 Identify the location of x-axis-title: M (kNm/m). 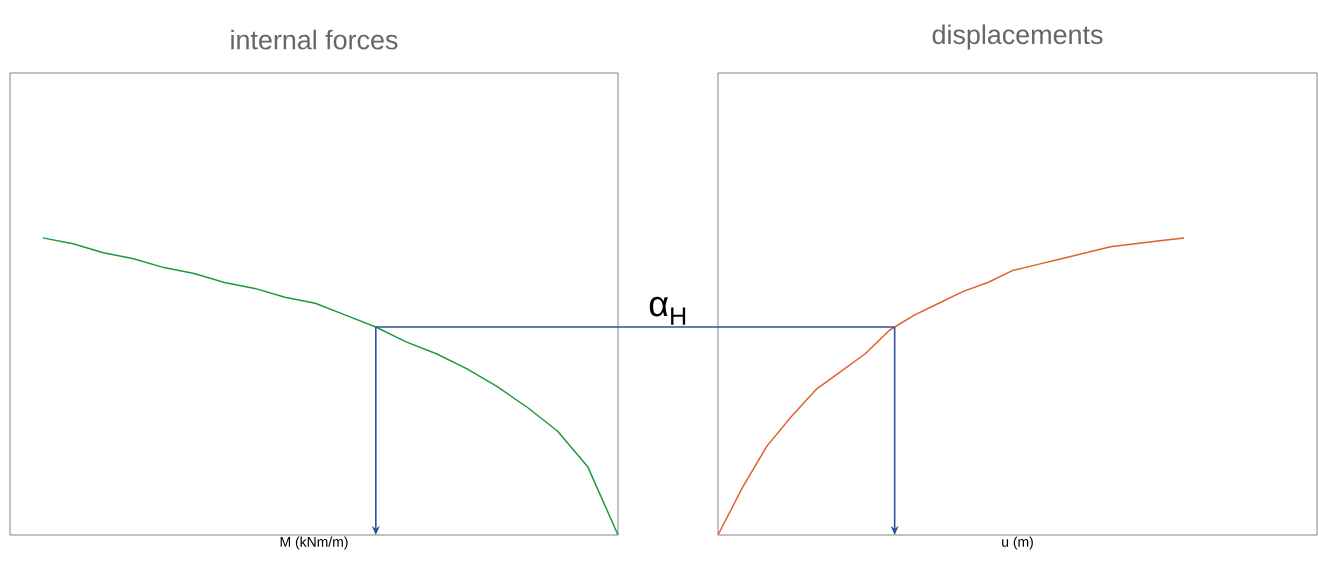
(314, 543).